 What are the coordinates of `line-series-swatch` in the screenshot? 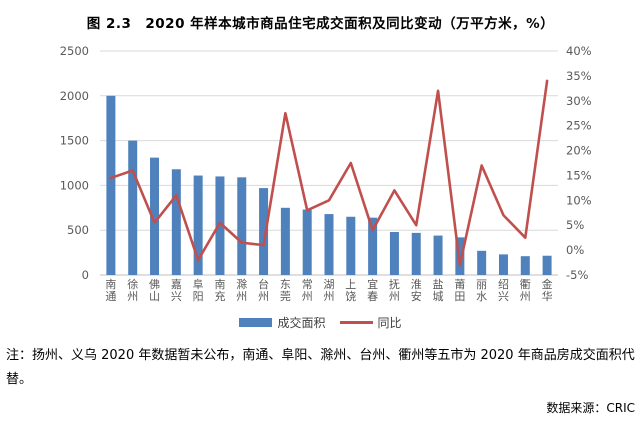 It's located at (356, 322).